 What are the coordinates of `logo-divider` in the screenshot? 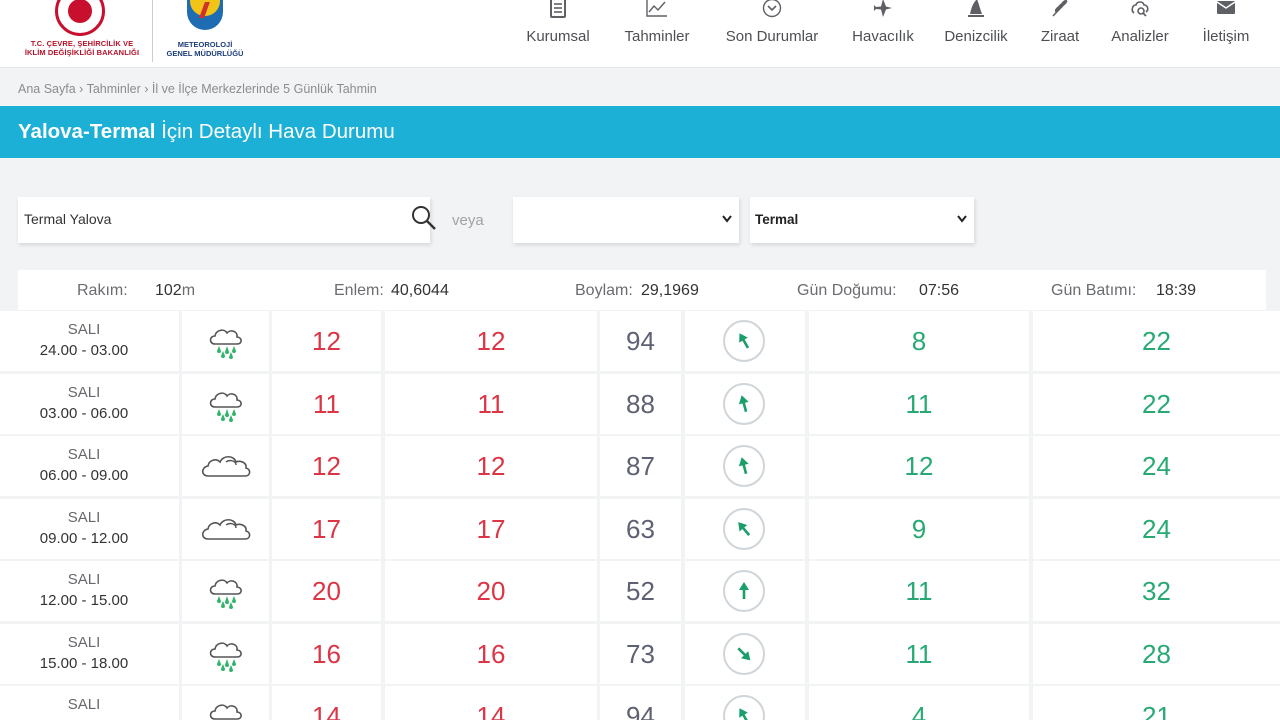 It's located at (152, 31).